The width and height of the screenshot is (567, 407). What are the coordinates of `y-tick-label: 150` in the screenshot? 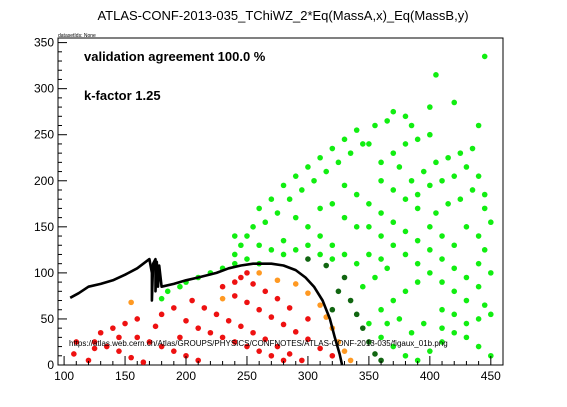 It's located at (44, 227).